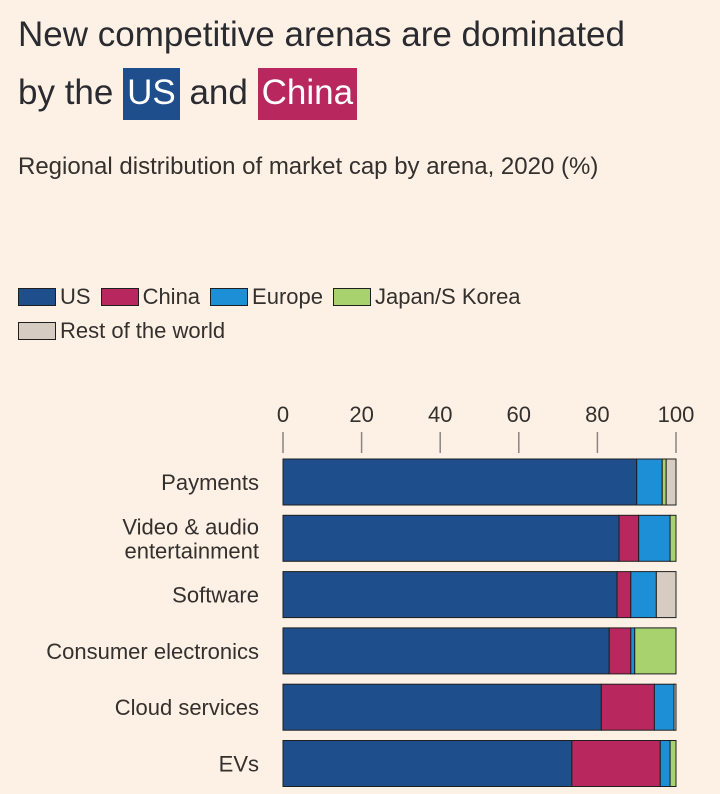 This screenshot has width=720, height=794. I want to click on bar-payments-europe, so click(649, 482).